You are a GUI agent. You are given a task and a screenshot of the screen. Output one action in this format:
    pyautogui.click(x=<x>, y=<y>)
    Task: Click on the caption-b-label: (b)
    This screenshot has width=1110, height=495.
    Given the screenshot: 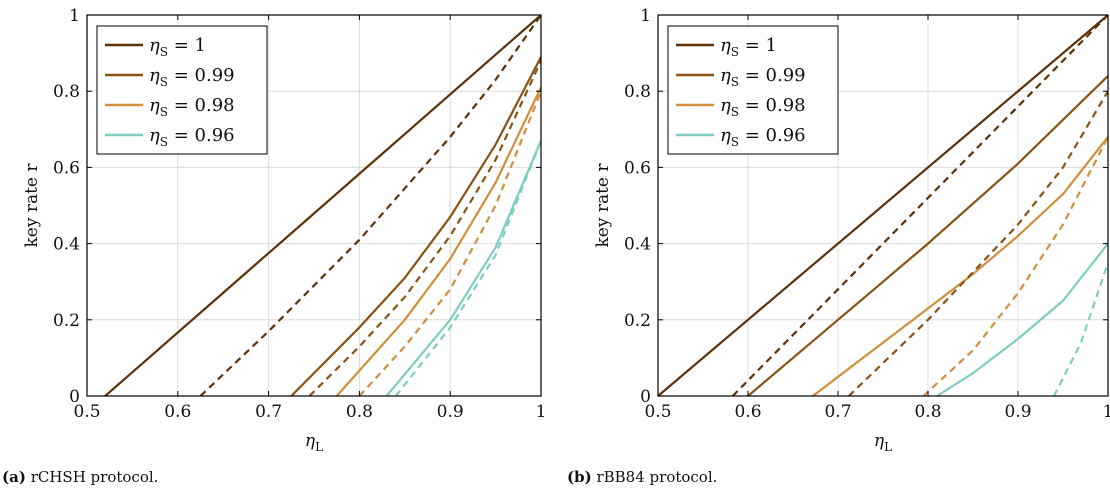 What is the action you would take?
    pyautogui.click(x=579, y=477)
    